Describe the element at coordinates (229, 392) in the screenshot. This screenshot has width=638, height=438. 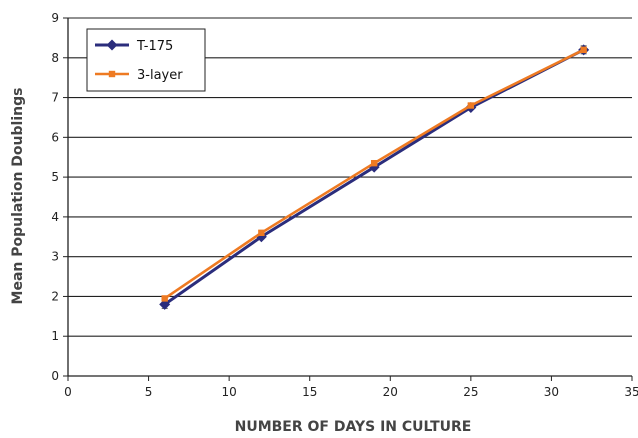
I see `x-tick-label-10: 10` at that location.